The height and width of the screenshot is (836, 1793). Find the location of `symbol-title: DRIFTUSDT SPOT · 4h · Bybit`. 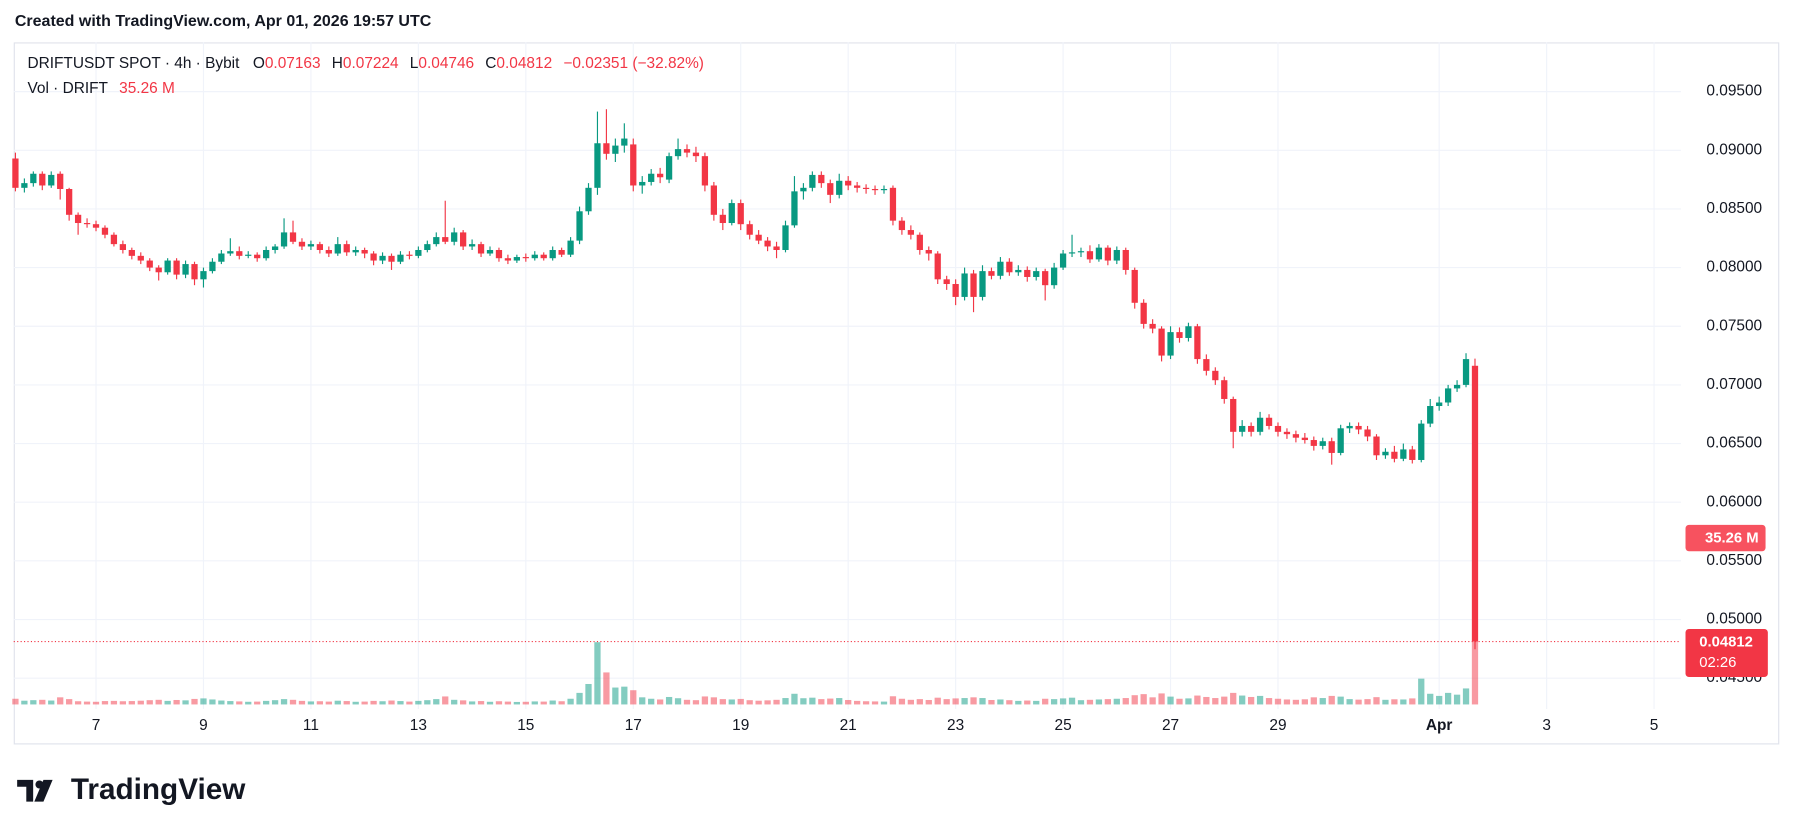

symbol-title: DRIFTUSDT SPOT · 4h · Bybit is located at coordinates (133, 63).